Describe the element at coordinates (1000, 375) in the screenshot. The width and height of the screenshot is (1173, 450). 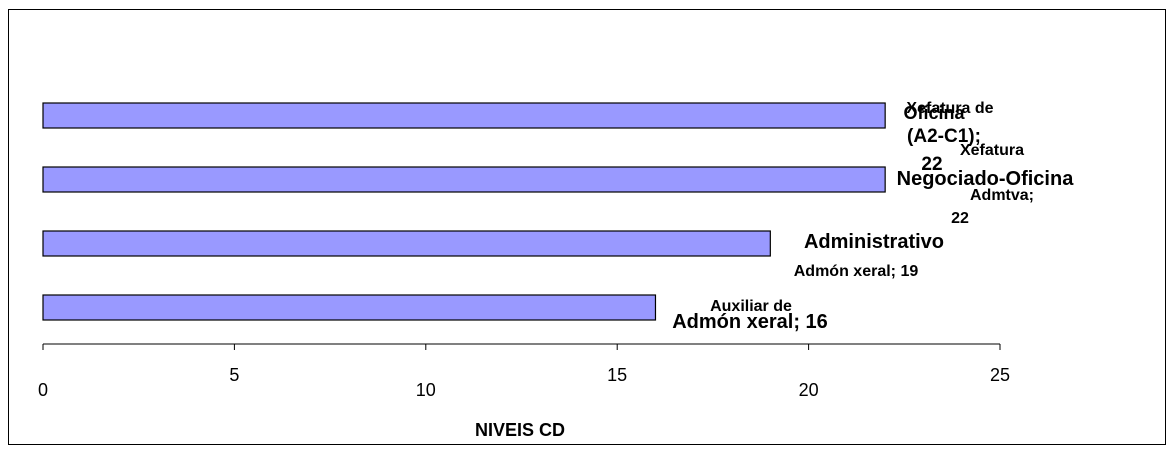
I see `x-tick-label: 25` at that location.